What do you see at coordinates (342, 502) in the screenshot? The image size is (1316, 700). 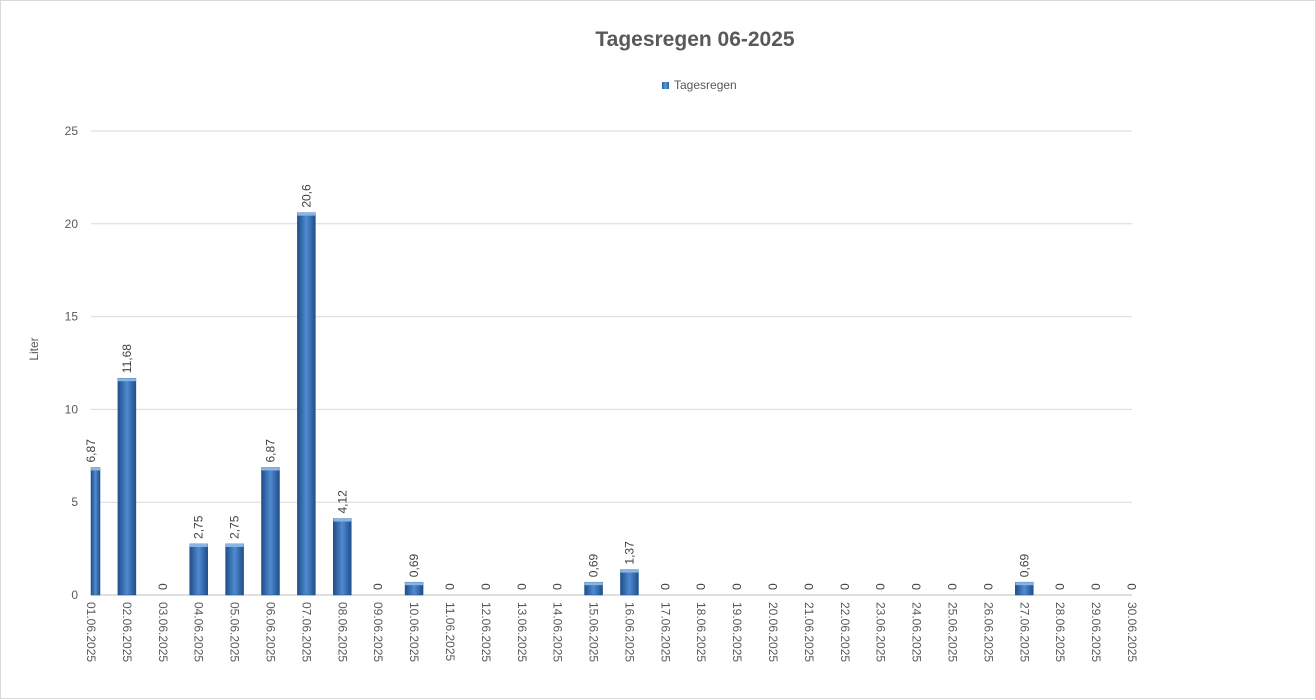 I see `data-label: 4,12` at bounding box center [342, 502].